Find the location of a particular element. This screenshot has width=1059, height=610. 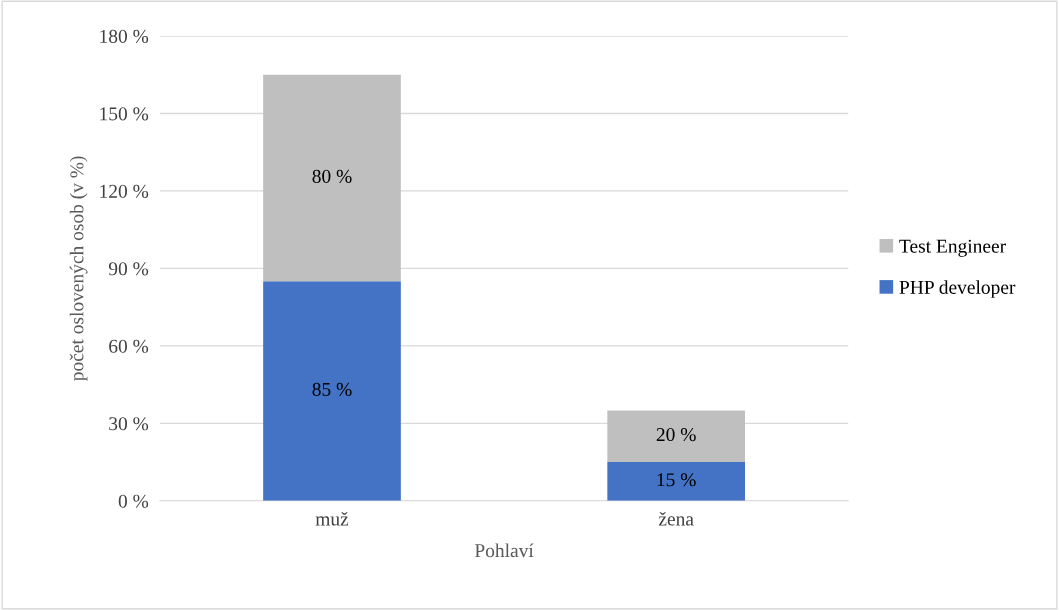

legend-label: Test Engineer is located at coordinates (952, 248).